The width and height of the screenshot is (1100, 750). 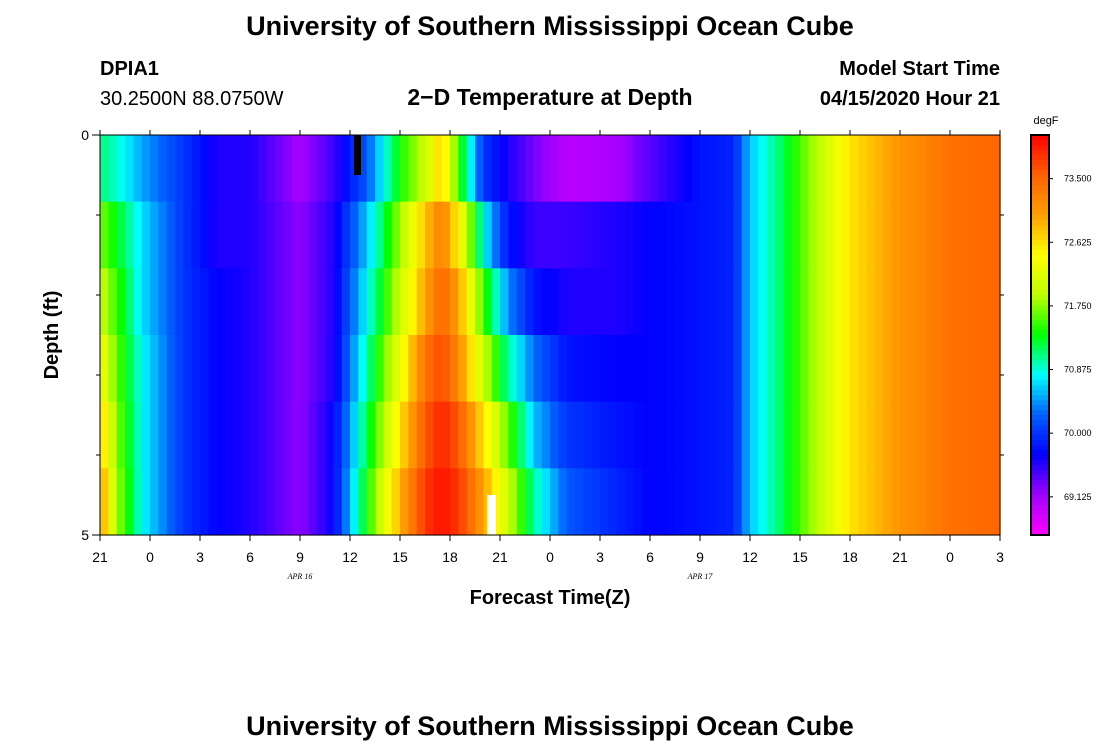 I want to click on x-tick-label: 15, so click(x=800, y=557).